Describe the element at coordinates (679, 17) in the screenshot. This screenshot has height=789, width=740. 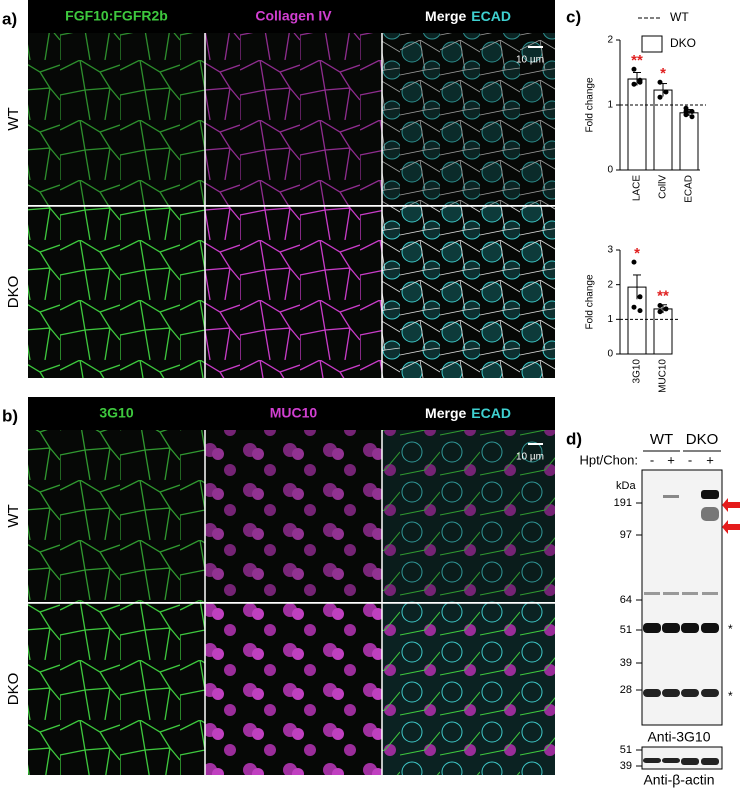
I see `legend-label: WT` at that location.